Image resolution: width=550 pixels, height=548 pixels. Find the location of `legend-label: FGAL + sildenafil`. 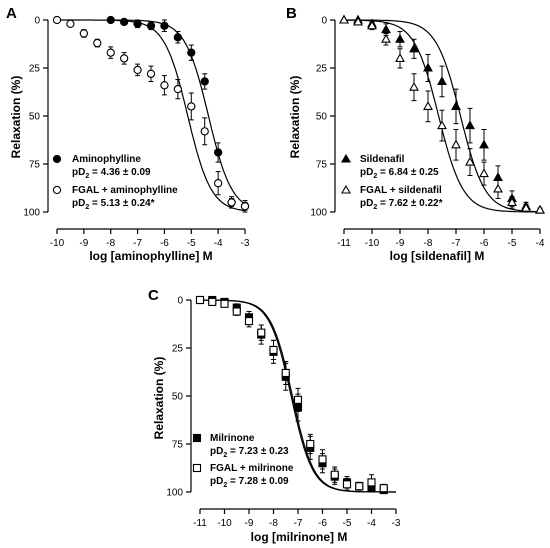

legend-label: FGAL + sildenafil is located at coordinates (401, 190).